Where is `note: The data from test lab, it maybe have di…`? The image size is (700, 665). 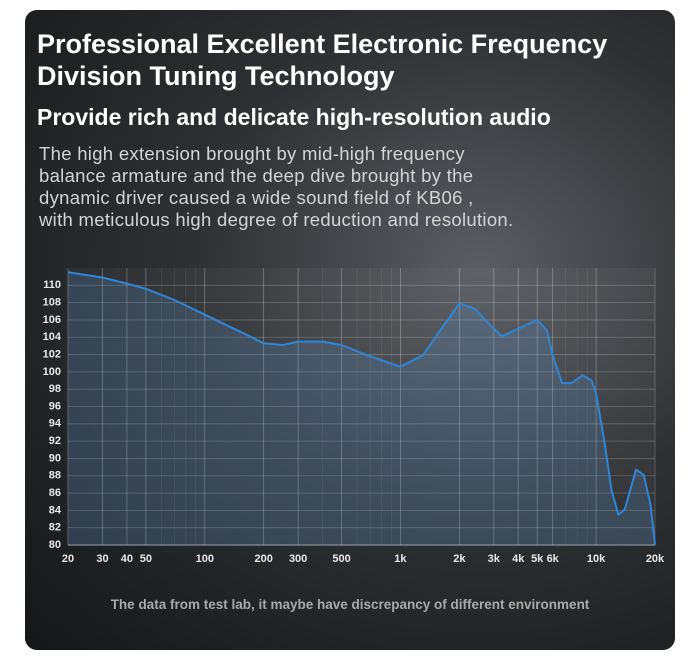 note: The data from test lab, it maybe have di… is located at coordinates (350, 604).